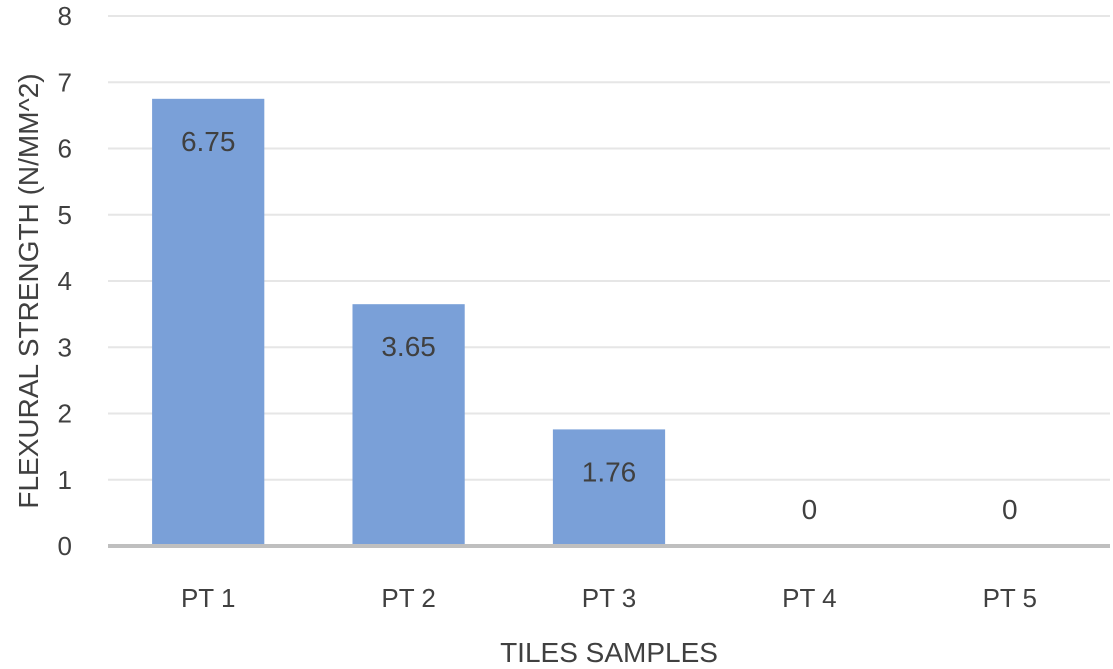  I want to click on data-label: 6.75, so click(208, 141).